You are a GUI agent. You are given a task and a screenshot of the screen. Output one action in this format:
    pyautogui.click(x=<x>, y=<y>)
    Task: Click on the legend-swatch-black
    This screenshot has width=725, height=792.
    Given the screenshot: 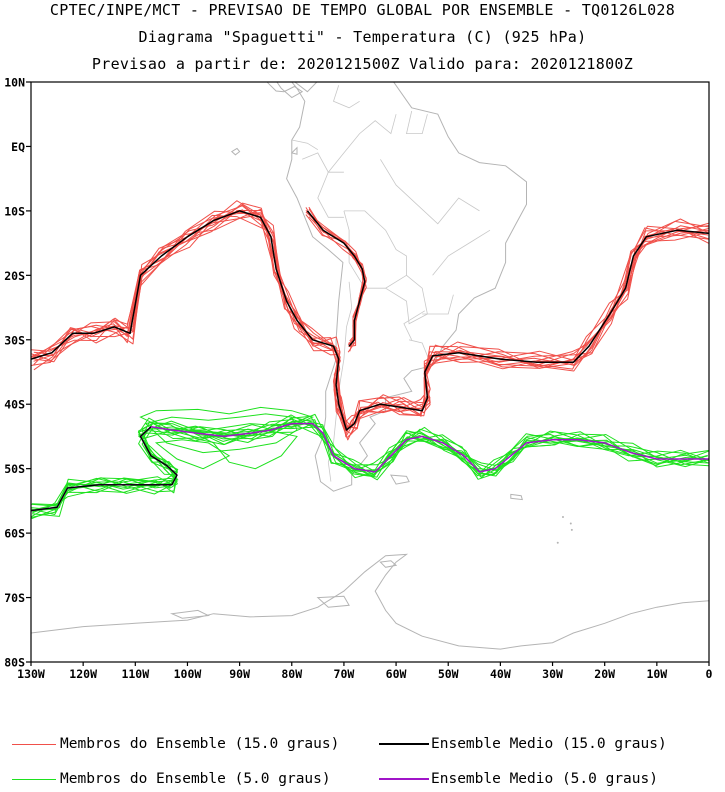 What is the action you would take?
    pyautogui.click(x=404, y=744)
    